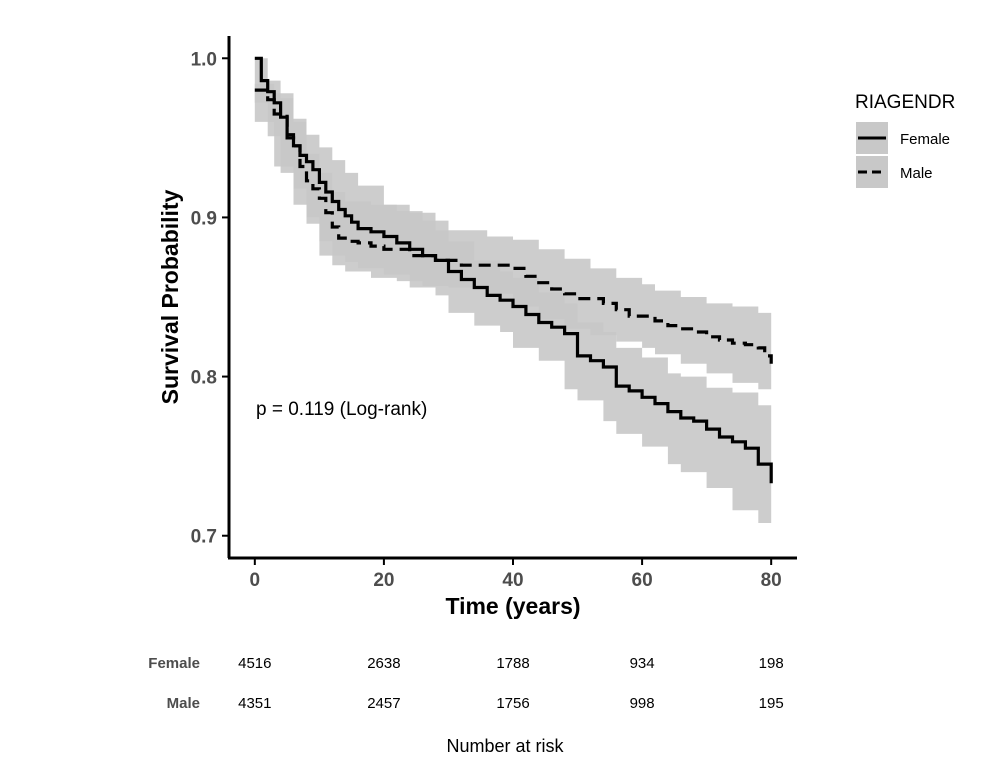 The image size is (1000, 760). Describe the element at coordinates (210, 298) in the screenshot. I see `y-ticks: 0.7 0.8 0.9 1.0` at that location.